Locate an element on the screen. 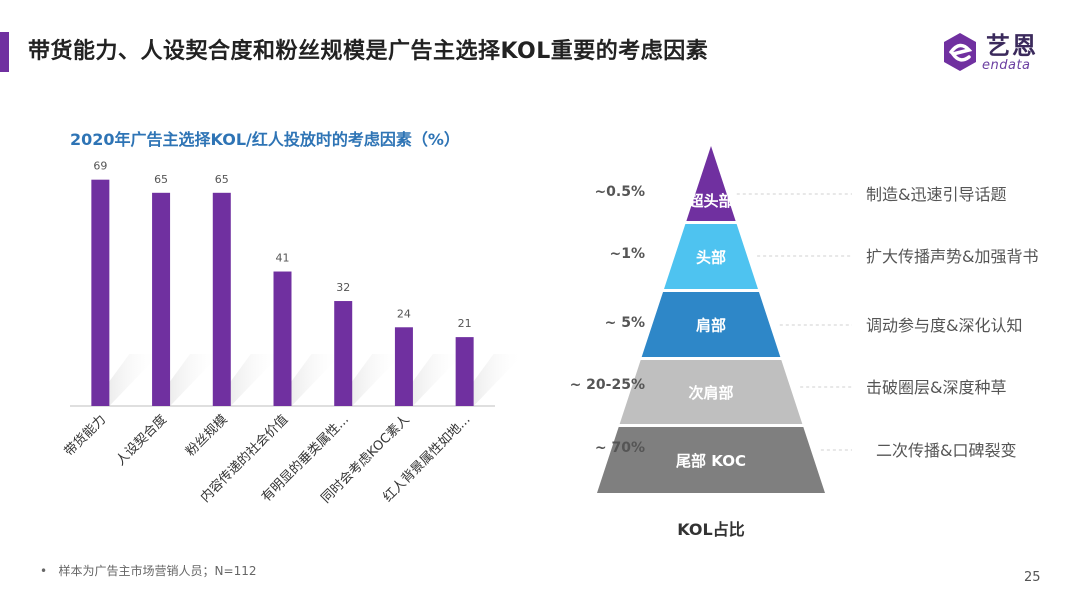 The height and width of the screenshot is (608, 1080). bar-value-label: 69 is located at coordinates (100, 166).